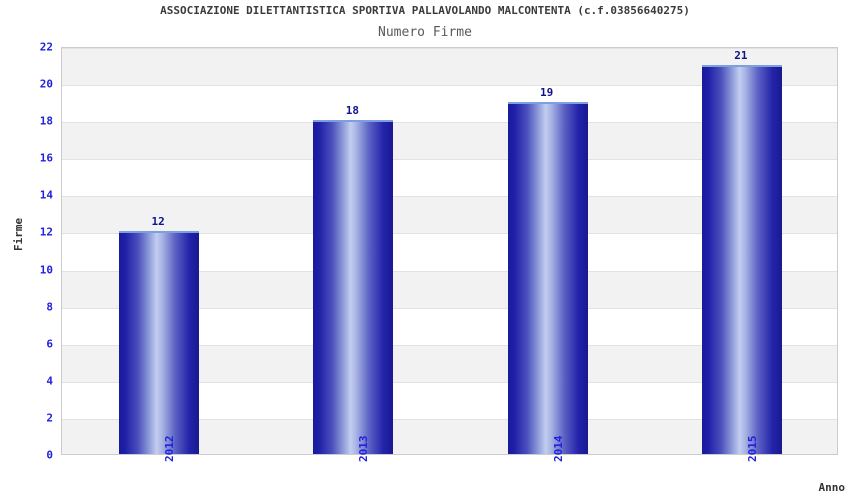 The width and height of the screenshot is (850, 500). I want to click on bar-value-label: 12, so click(158, 222).